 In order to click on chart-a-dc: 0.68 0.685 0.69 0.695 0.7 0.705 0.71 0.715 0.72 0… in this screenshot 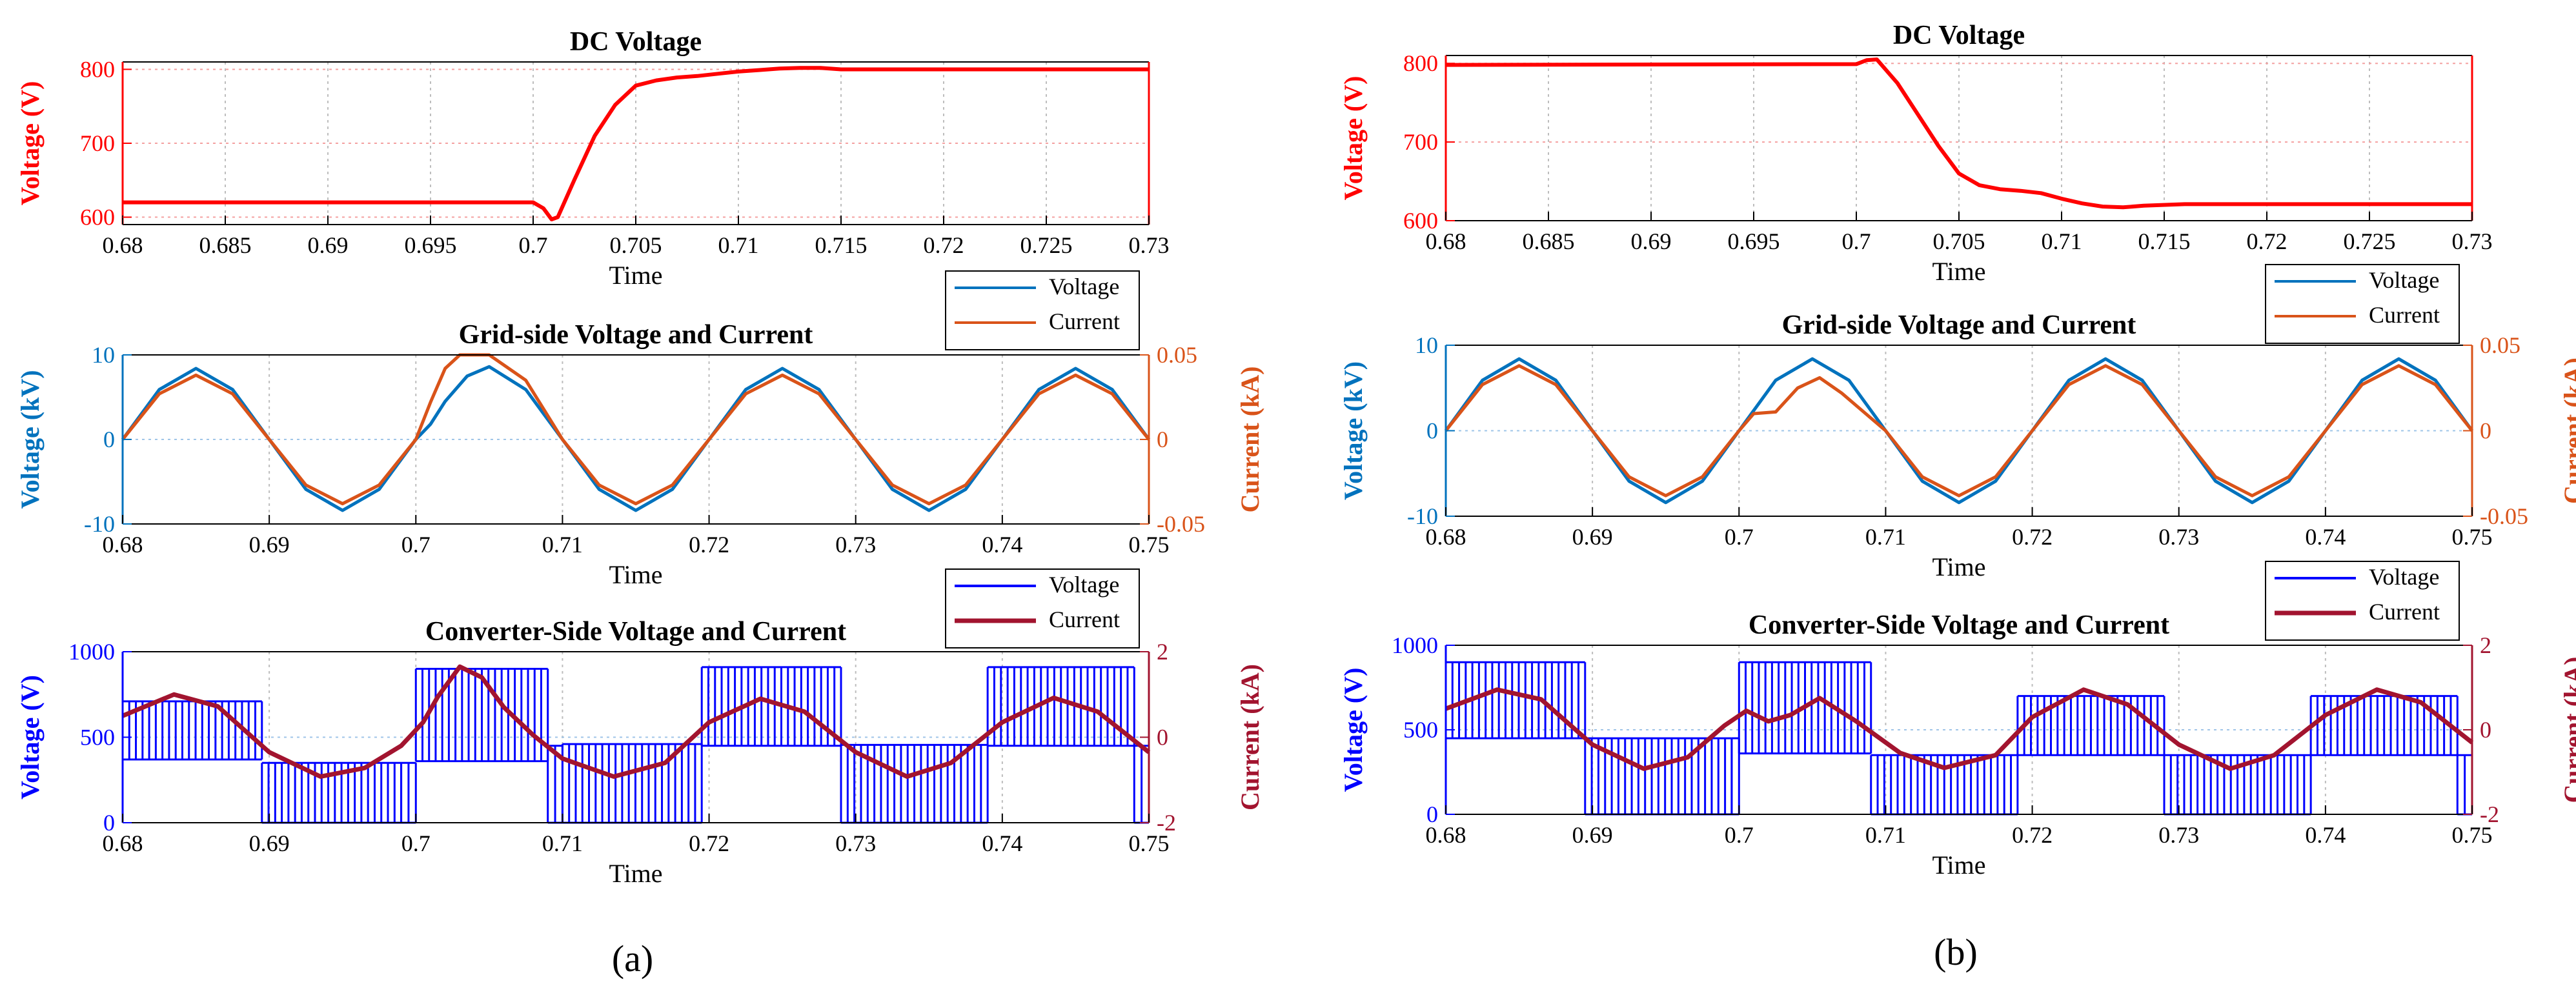, I will do `click(592, 159)`.